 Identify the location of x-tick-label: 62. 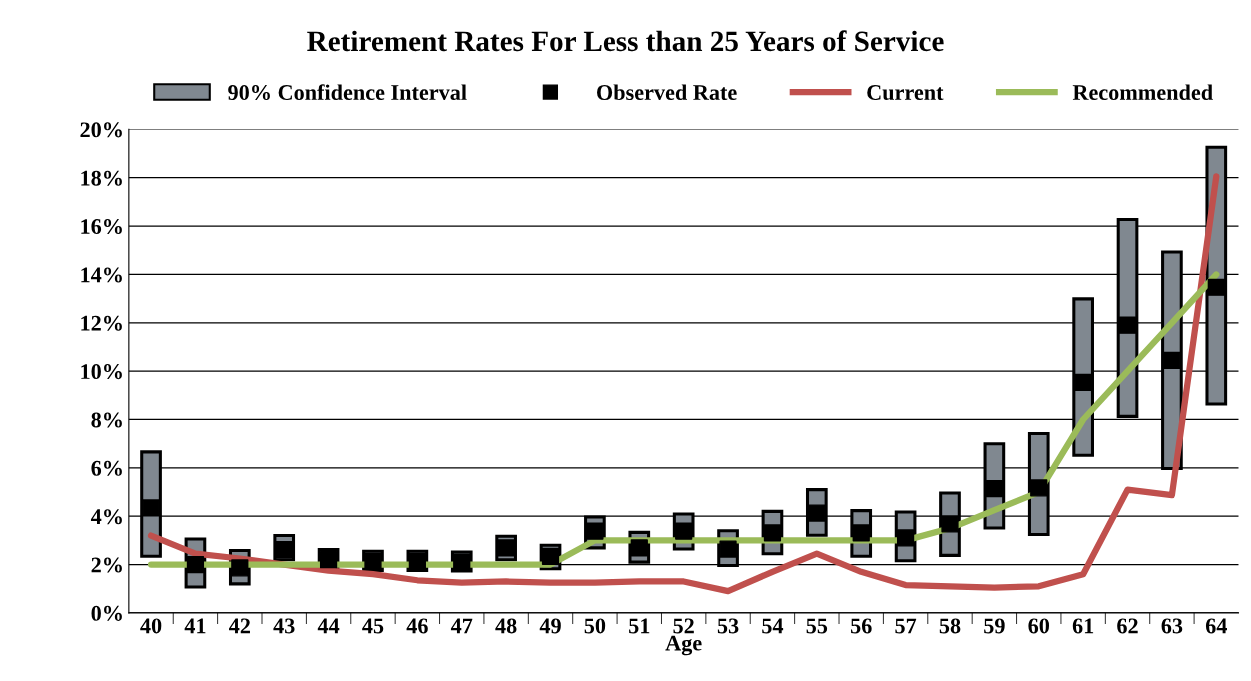
(1127, 626).